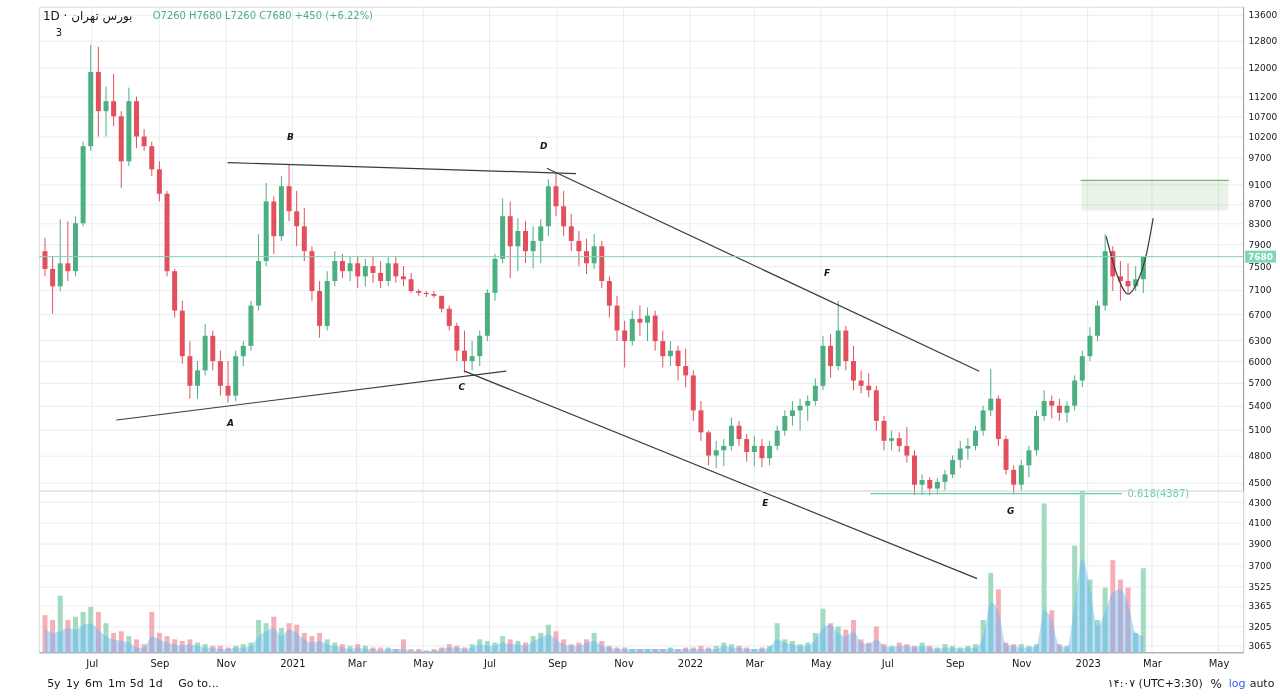 This screenshot has width=1280, height=697. Describe the element at coordinates (887, 663) in the screenshot. I see `x-tick-label: Jul` at that location.